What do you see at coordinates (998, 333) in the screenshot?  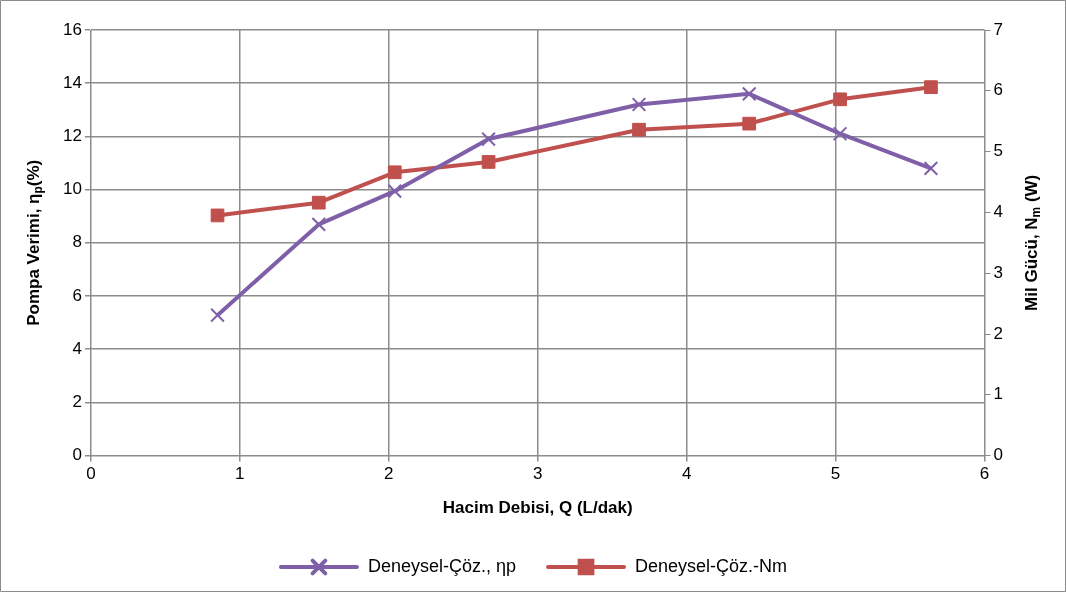 I see `y2-tick-label: 2` at bounding box center [998, 333].